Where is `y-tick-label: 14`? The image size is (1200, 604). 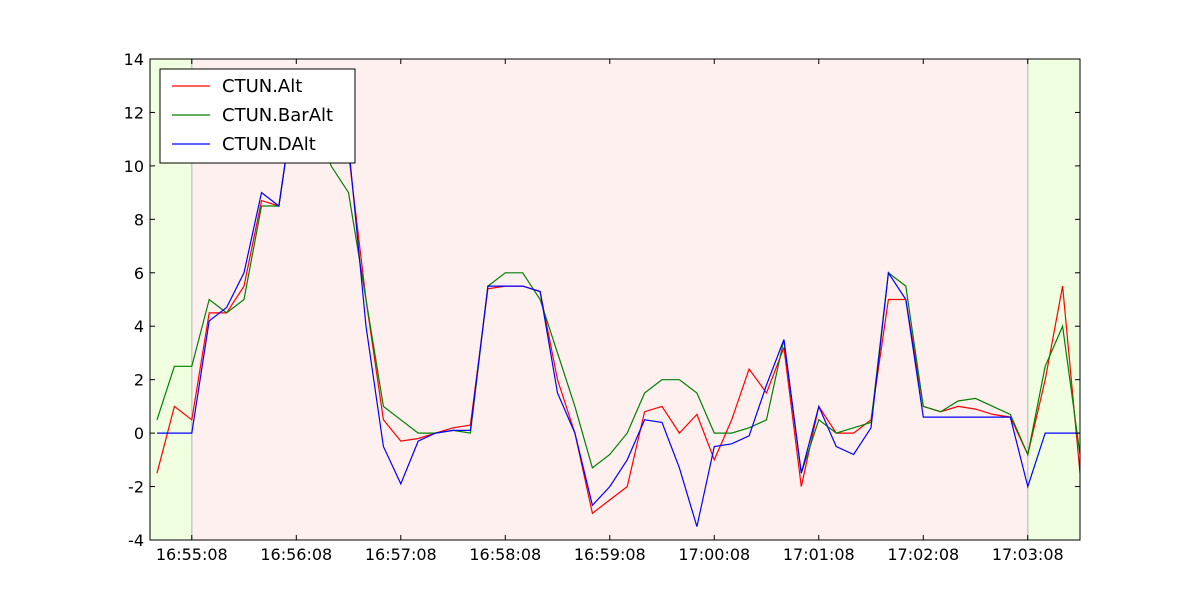 y-tick-label: 14 is located at coordinates (134, 59).